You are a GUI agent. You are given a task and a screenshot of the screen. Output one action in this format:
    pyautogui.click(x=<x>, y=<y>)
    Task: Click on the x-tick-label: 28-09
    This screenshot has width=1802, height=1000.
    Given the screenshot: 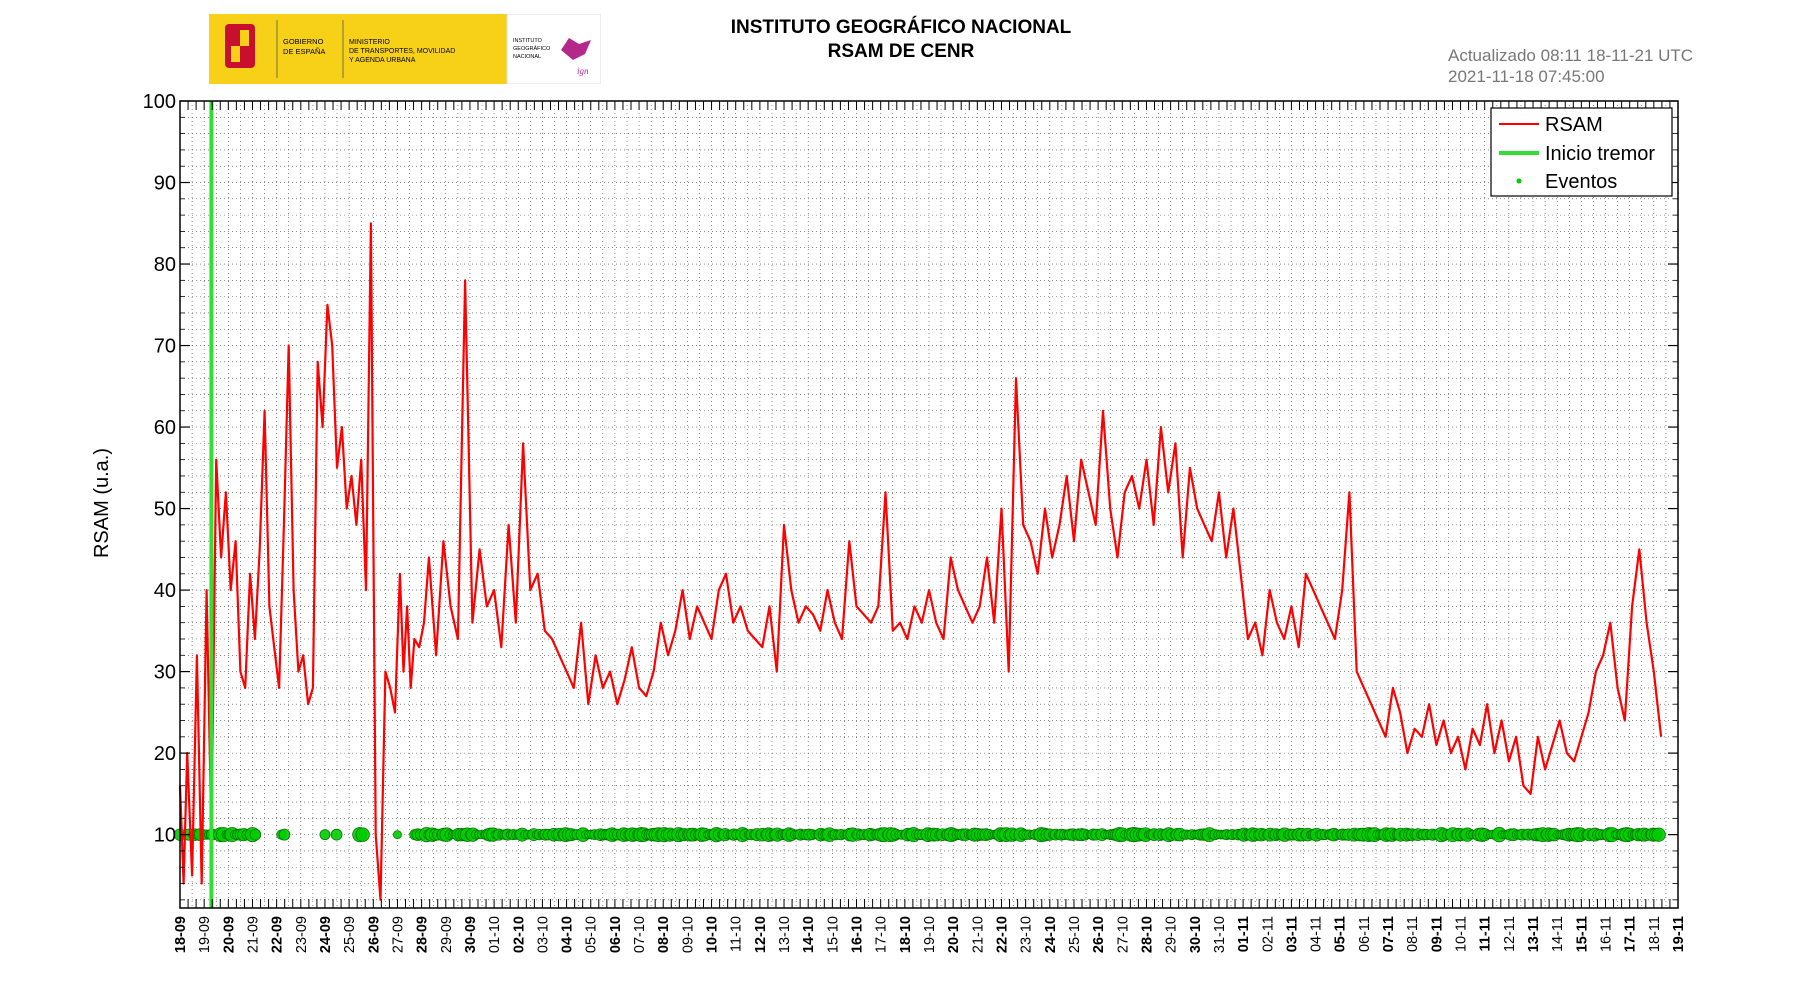 What is the action you would take?
    pyautogui.click(x=423, y=934)
    